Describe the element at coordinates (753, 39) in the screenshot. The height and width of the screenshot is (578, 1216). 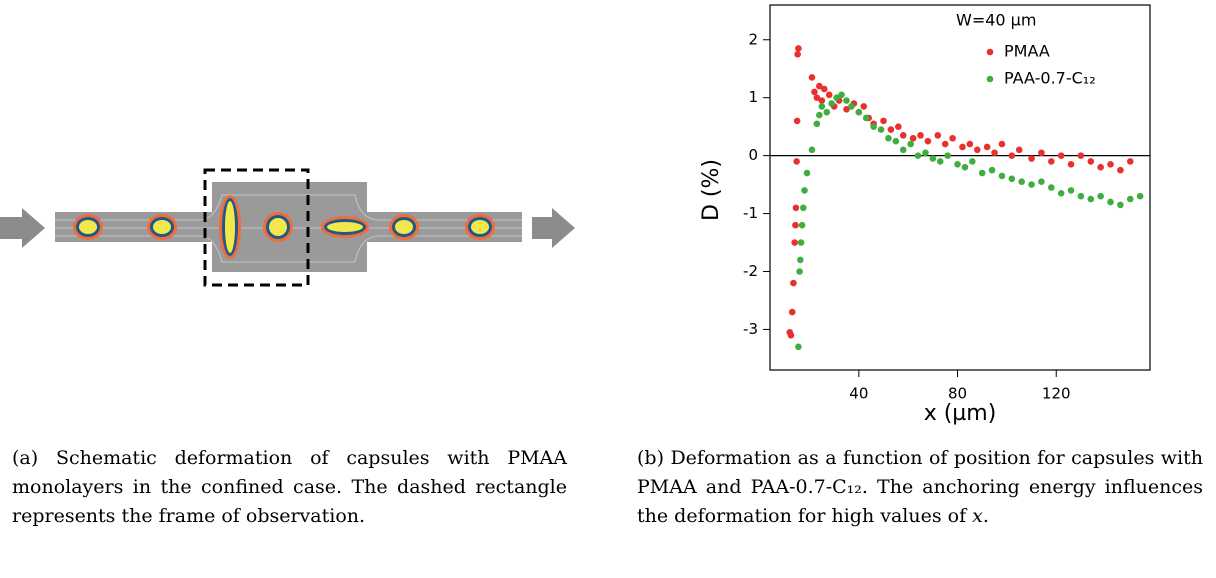
I see `y-tick-label: 2` at that location.